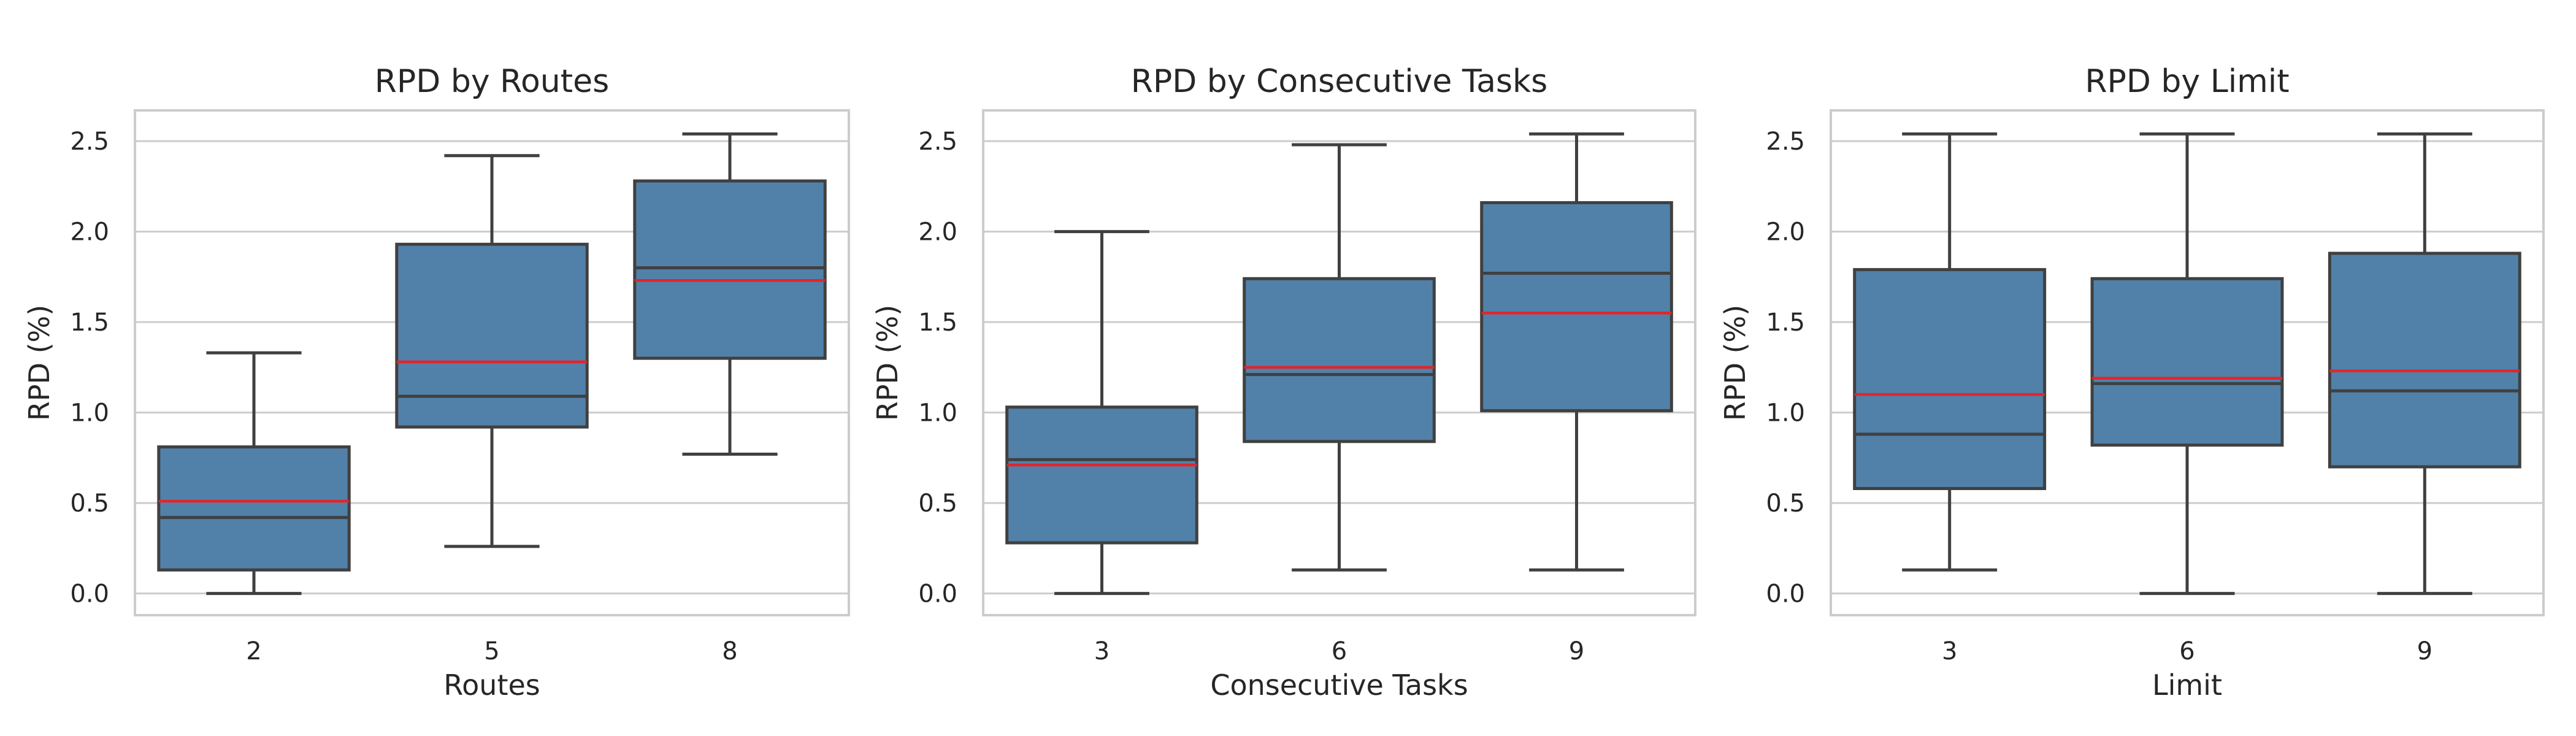 Image resolution: width=2576 pixels, height=736 pixels. Describe the element at coordinates (1339, 685) in the screenshot. I see `x-axis-label: Consecutive Tasks` at that location.